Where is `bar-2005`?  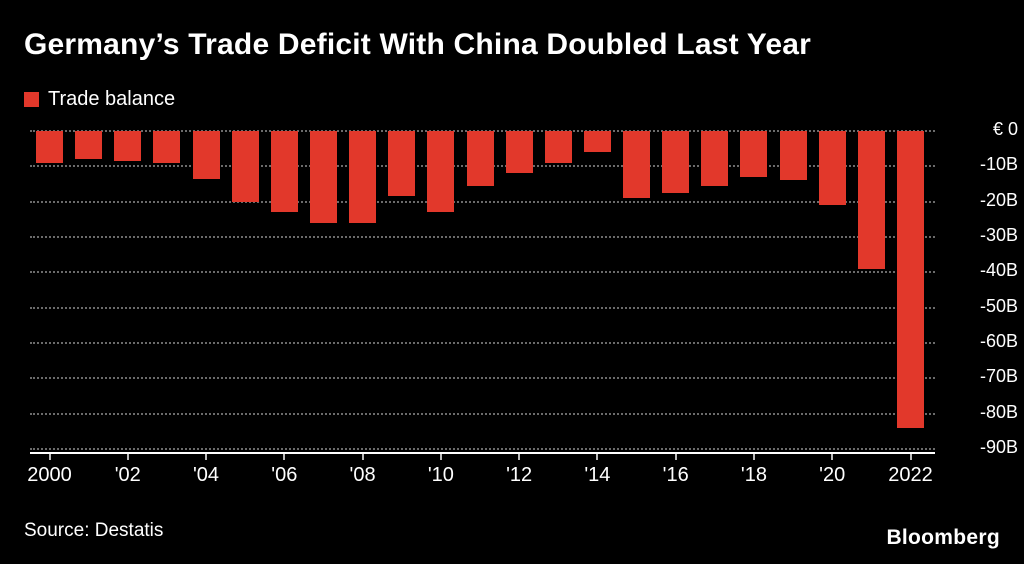 bar-2005 is located at coordinates (245, 166).